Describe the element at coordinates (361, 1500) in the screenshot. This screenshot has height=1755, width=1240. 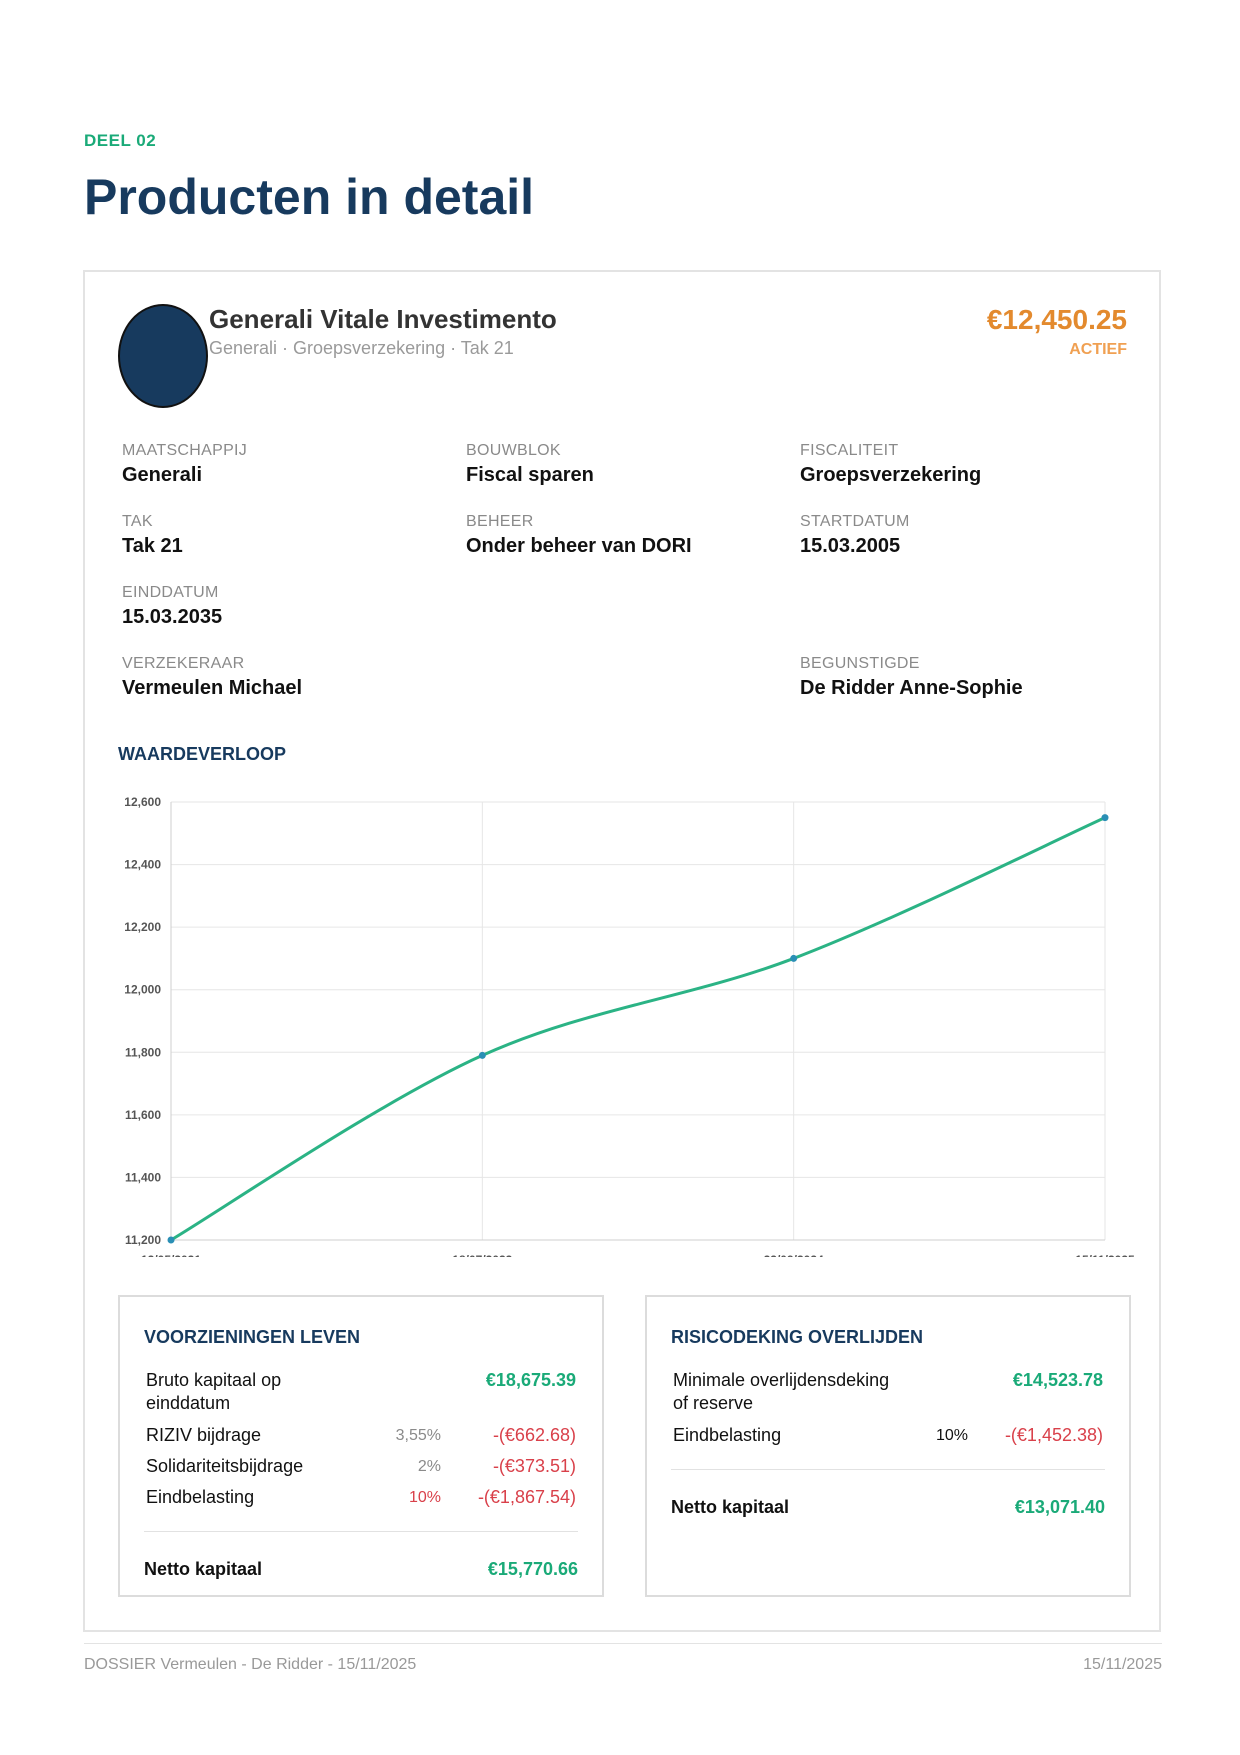
I see `table-row: Eindbelasting 10% -(€1,867.54)` at that location.